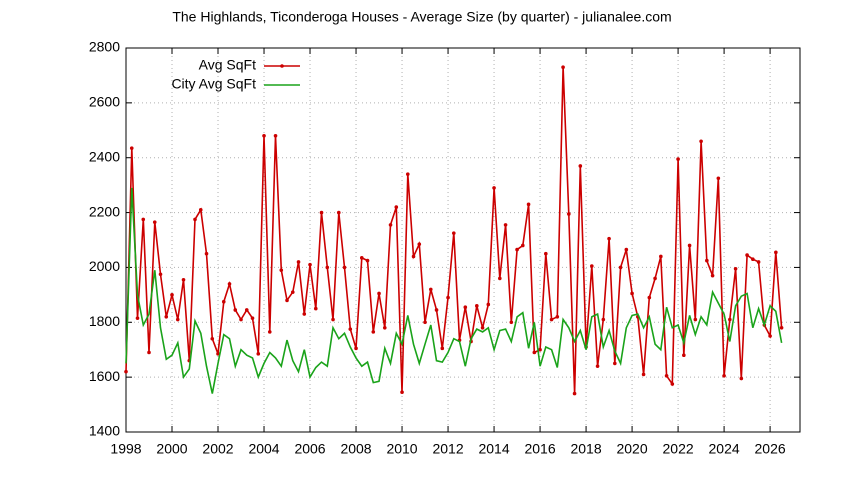  Describe the element at coordinates (493, 449) in the screenshot. I see `x-tick-label: 2014` at that location.